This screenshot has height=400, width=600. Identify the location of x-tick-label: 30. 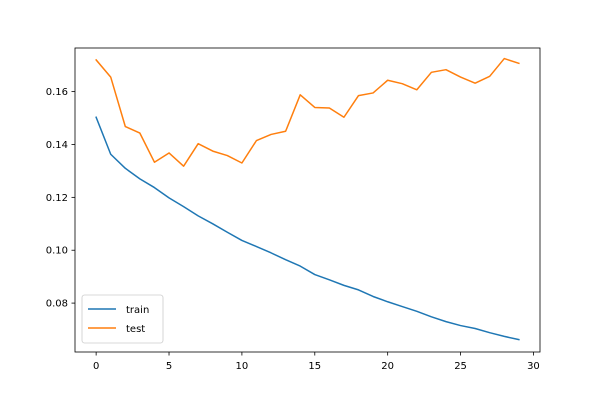
(533, 366).